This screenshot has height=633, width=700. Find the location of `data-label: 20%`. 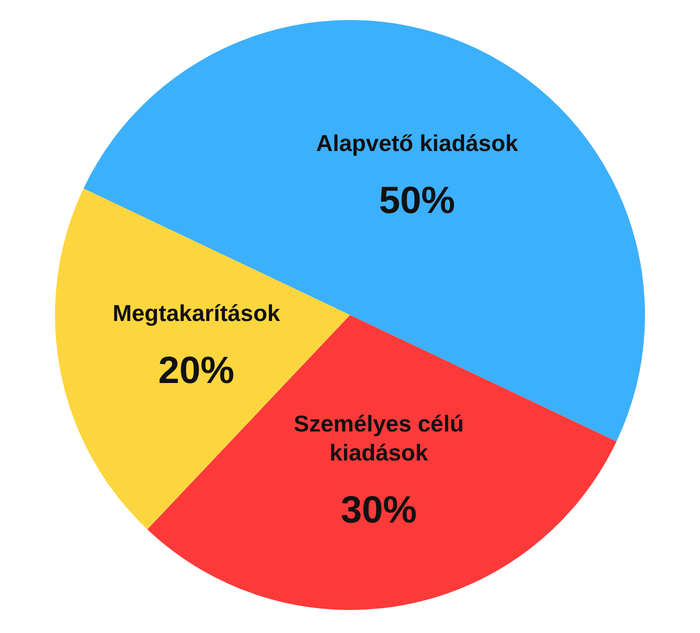

data-label: 20% is located at coordinates (196, 371).